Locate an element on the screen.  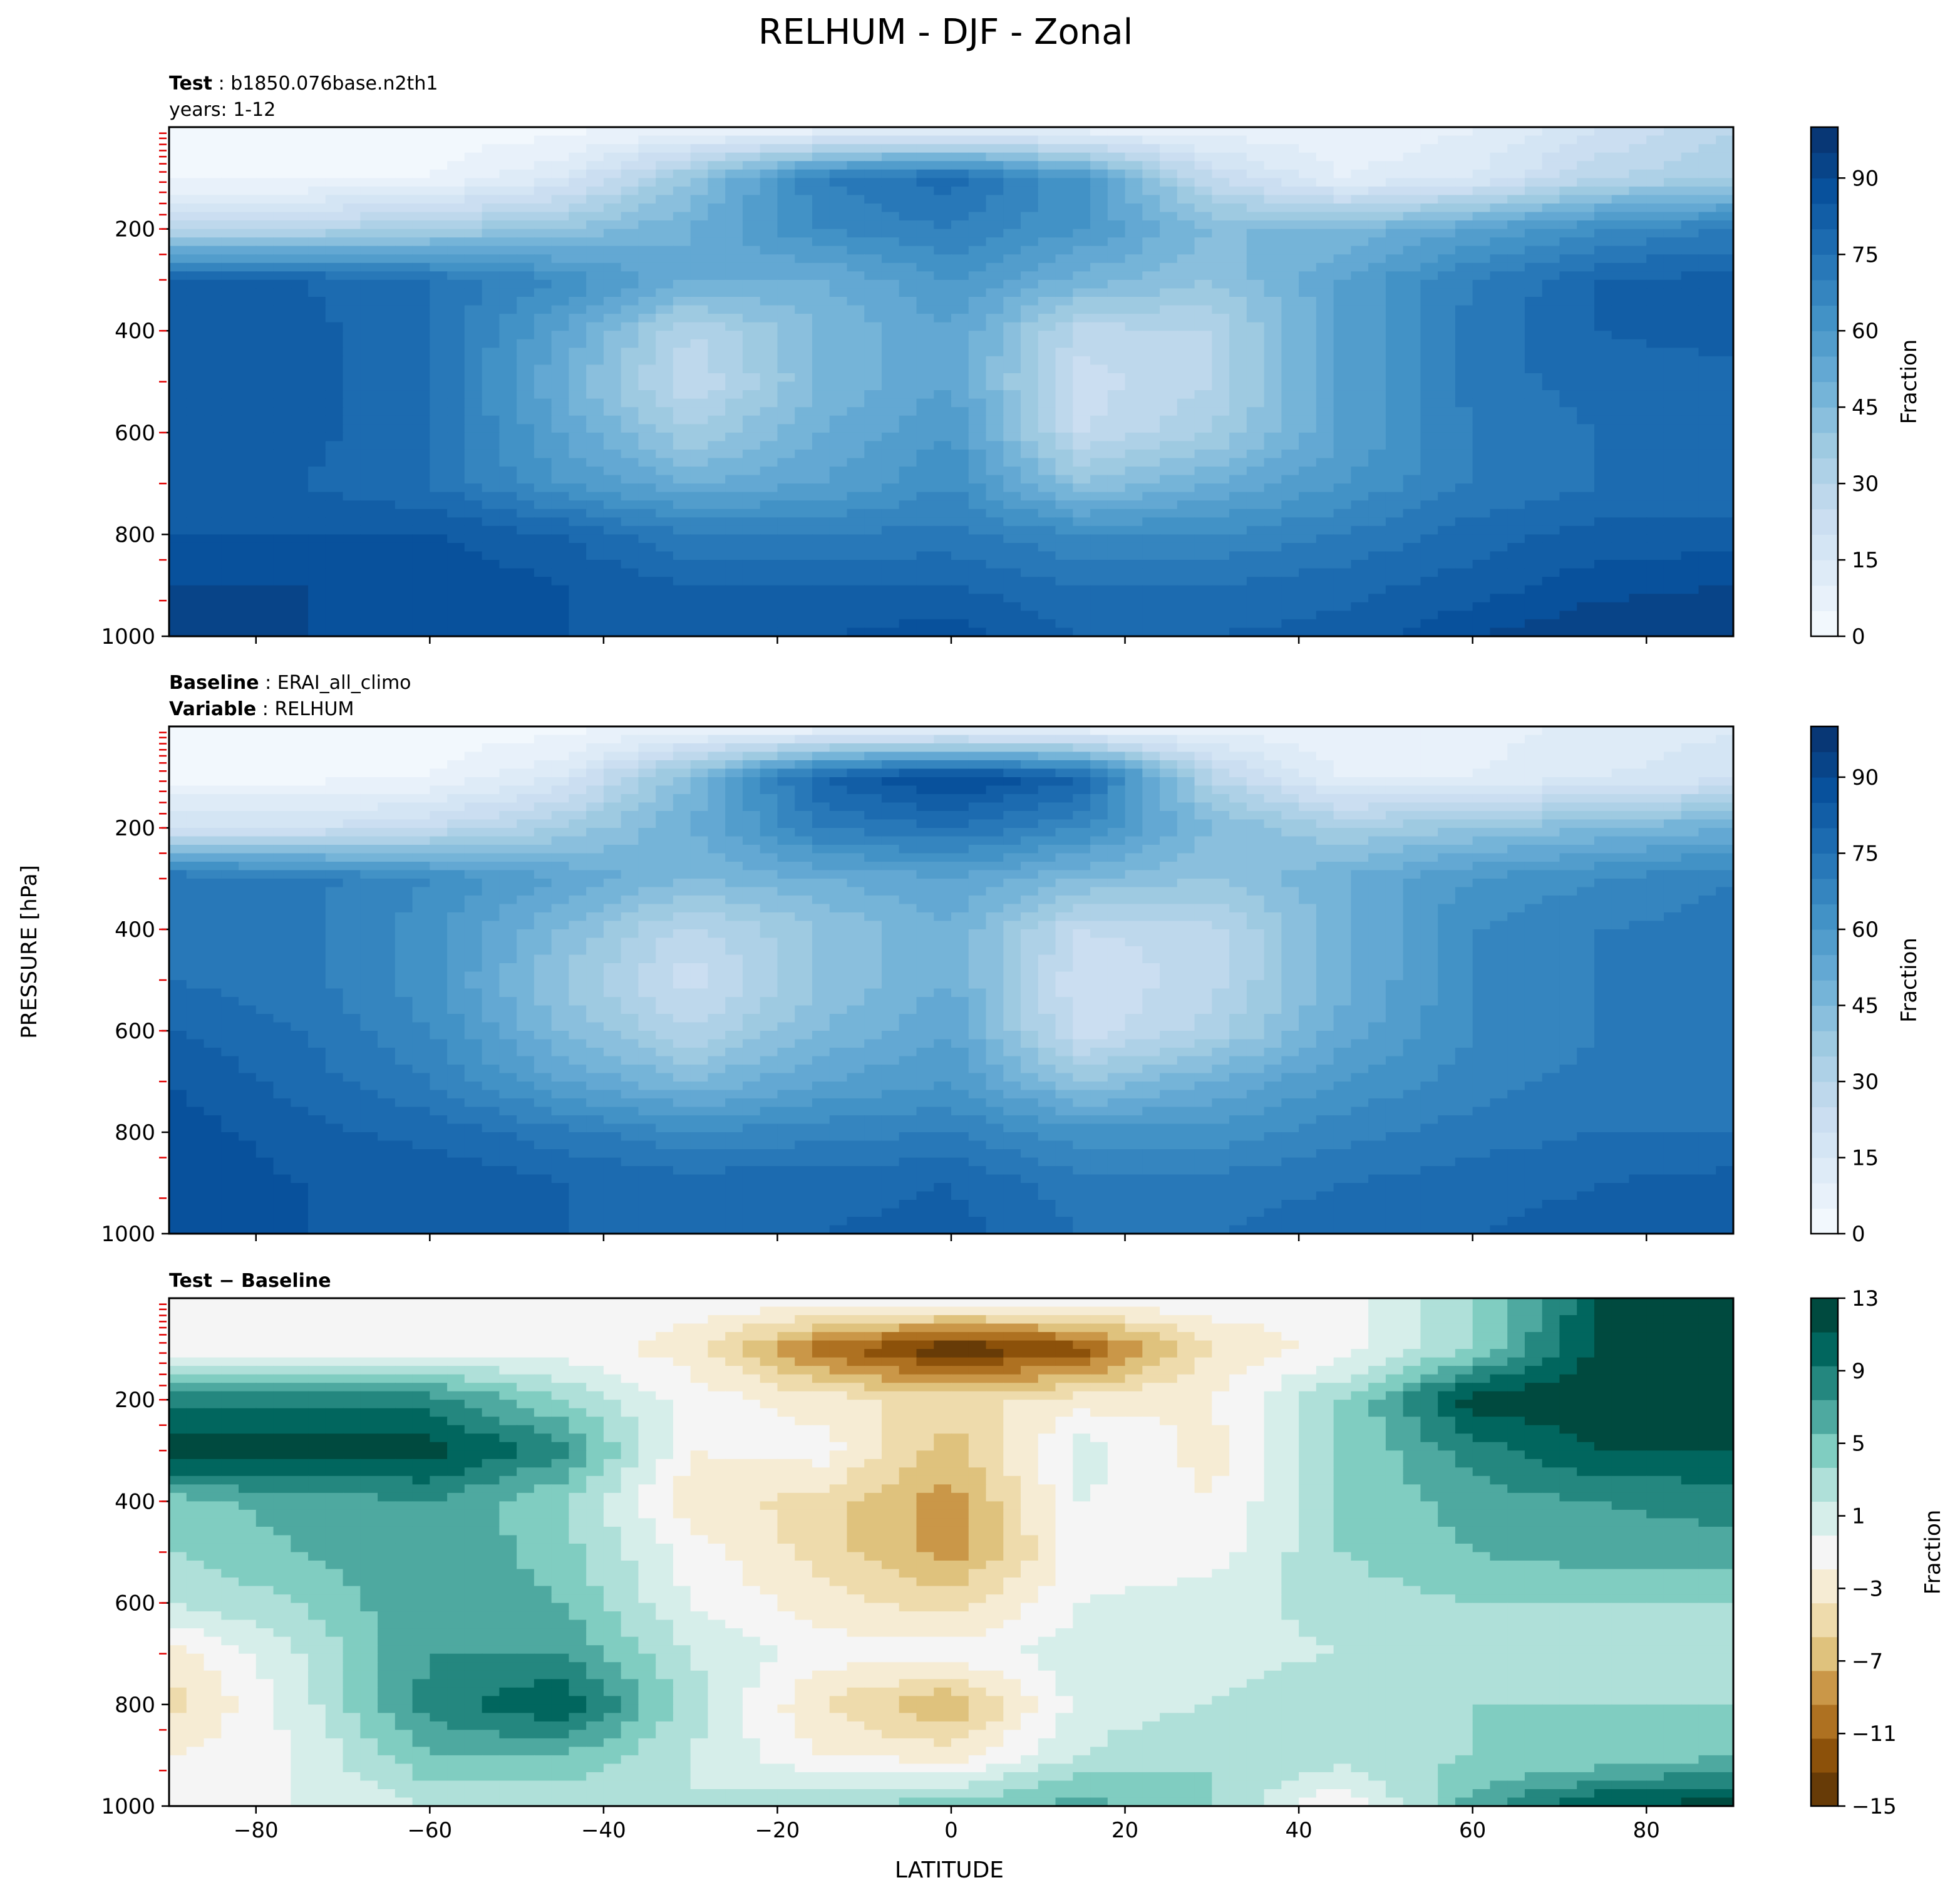
panel-label-line: years: 1-12 is located at coordinates (223, 110).